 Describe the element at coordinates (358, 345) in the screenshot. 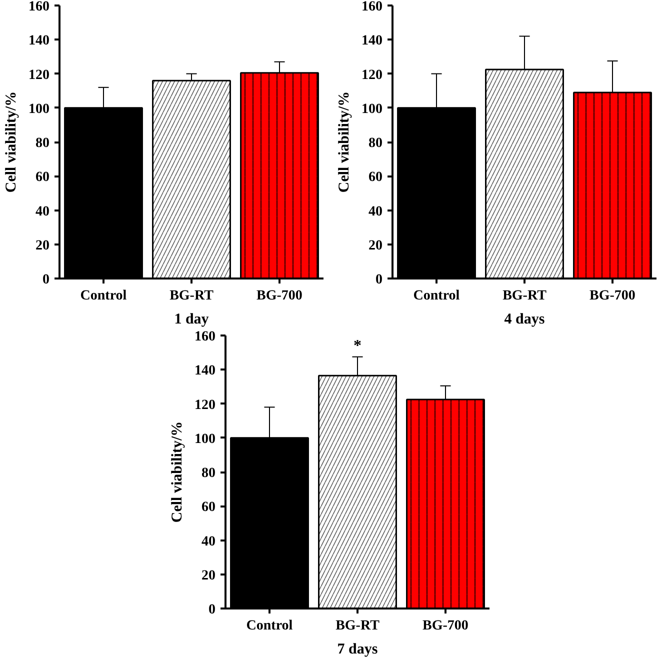

I see `annotation: *` at that location.